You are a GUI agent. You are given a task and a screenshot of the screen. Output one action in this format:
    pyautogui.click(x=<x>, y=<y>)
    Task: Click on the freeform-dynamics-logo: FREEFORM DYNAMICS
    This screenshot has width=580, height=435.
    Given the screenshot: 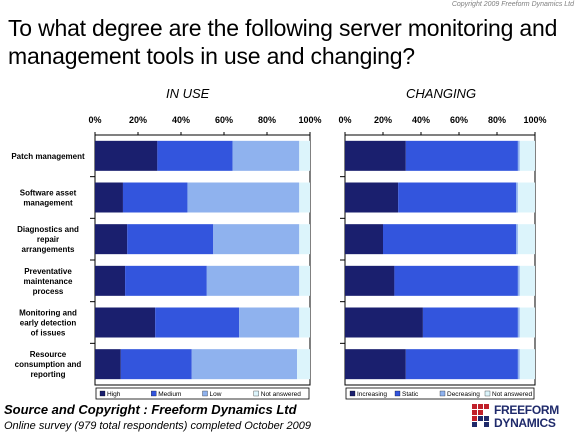 What is the action you would take?
    pyautogui.click(x=523, y=417)
    